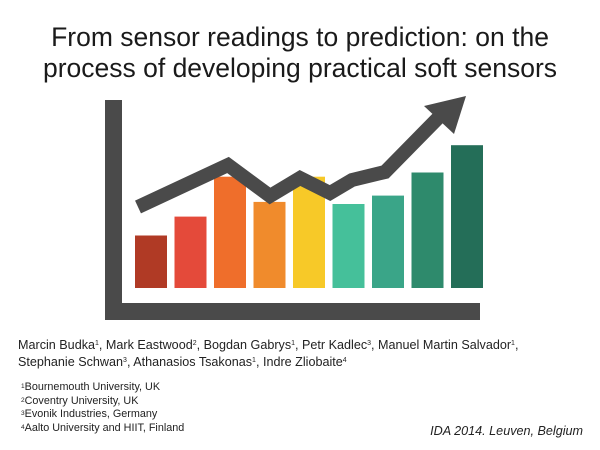  I want to click on author-affiliation-mark: 4, so click(344, 360).